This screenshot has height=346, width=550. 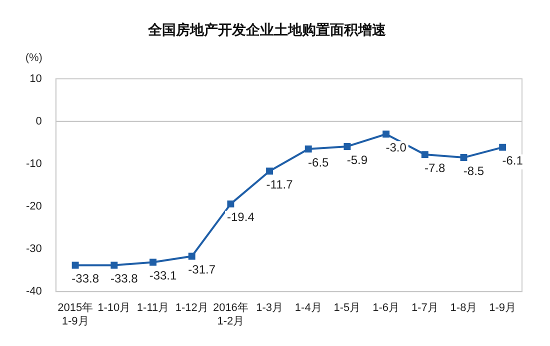 What do you see at coordinates (319, 162) in the screenshot?
I see `data-label: -6.5` at bounding box center [319, 162].